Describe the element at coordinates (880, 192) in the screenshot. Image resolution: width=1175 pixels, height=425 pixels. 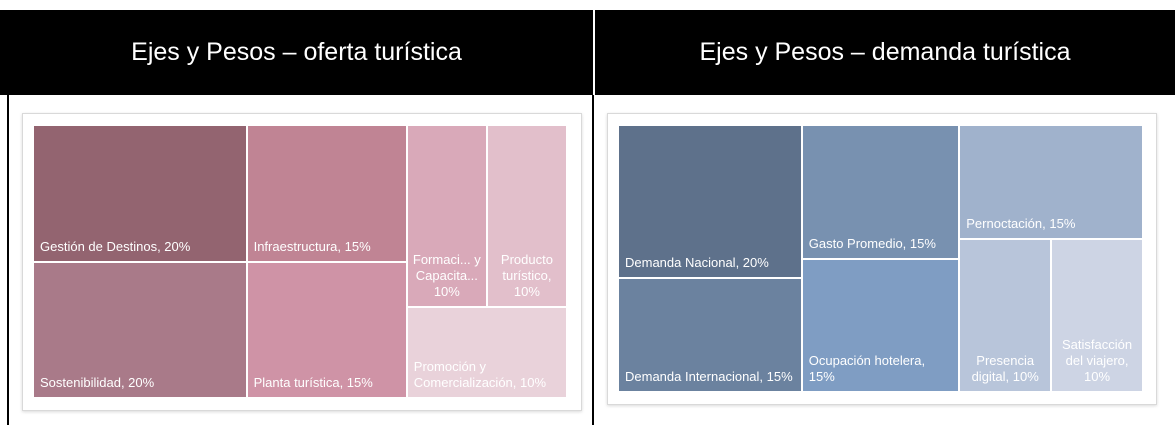
I see `treemap-cell: Gasto Promedio, 15%` at that location.